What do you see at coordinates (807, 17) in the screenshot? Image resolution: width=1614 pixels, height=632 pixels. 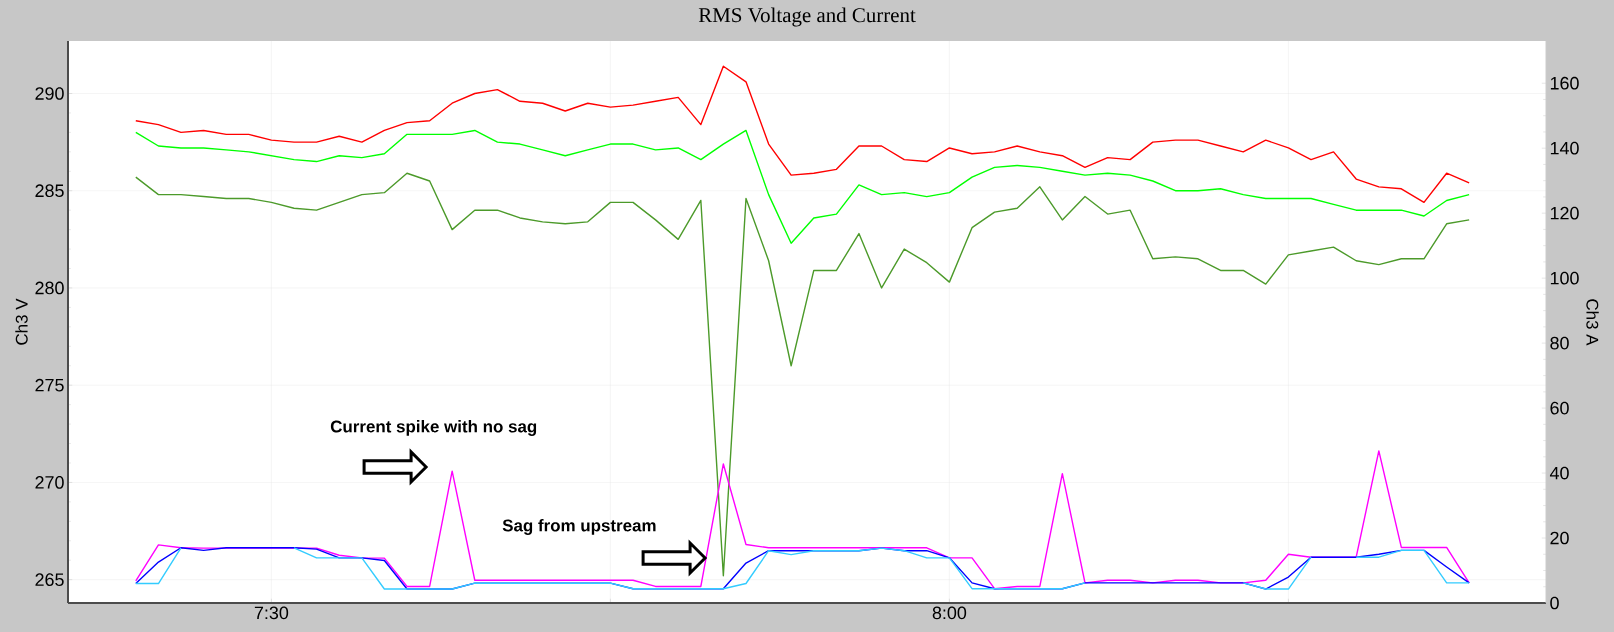 I see `chart-title: RMS Voltage and Current` at bounding box center [807, 17].